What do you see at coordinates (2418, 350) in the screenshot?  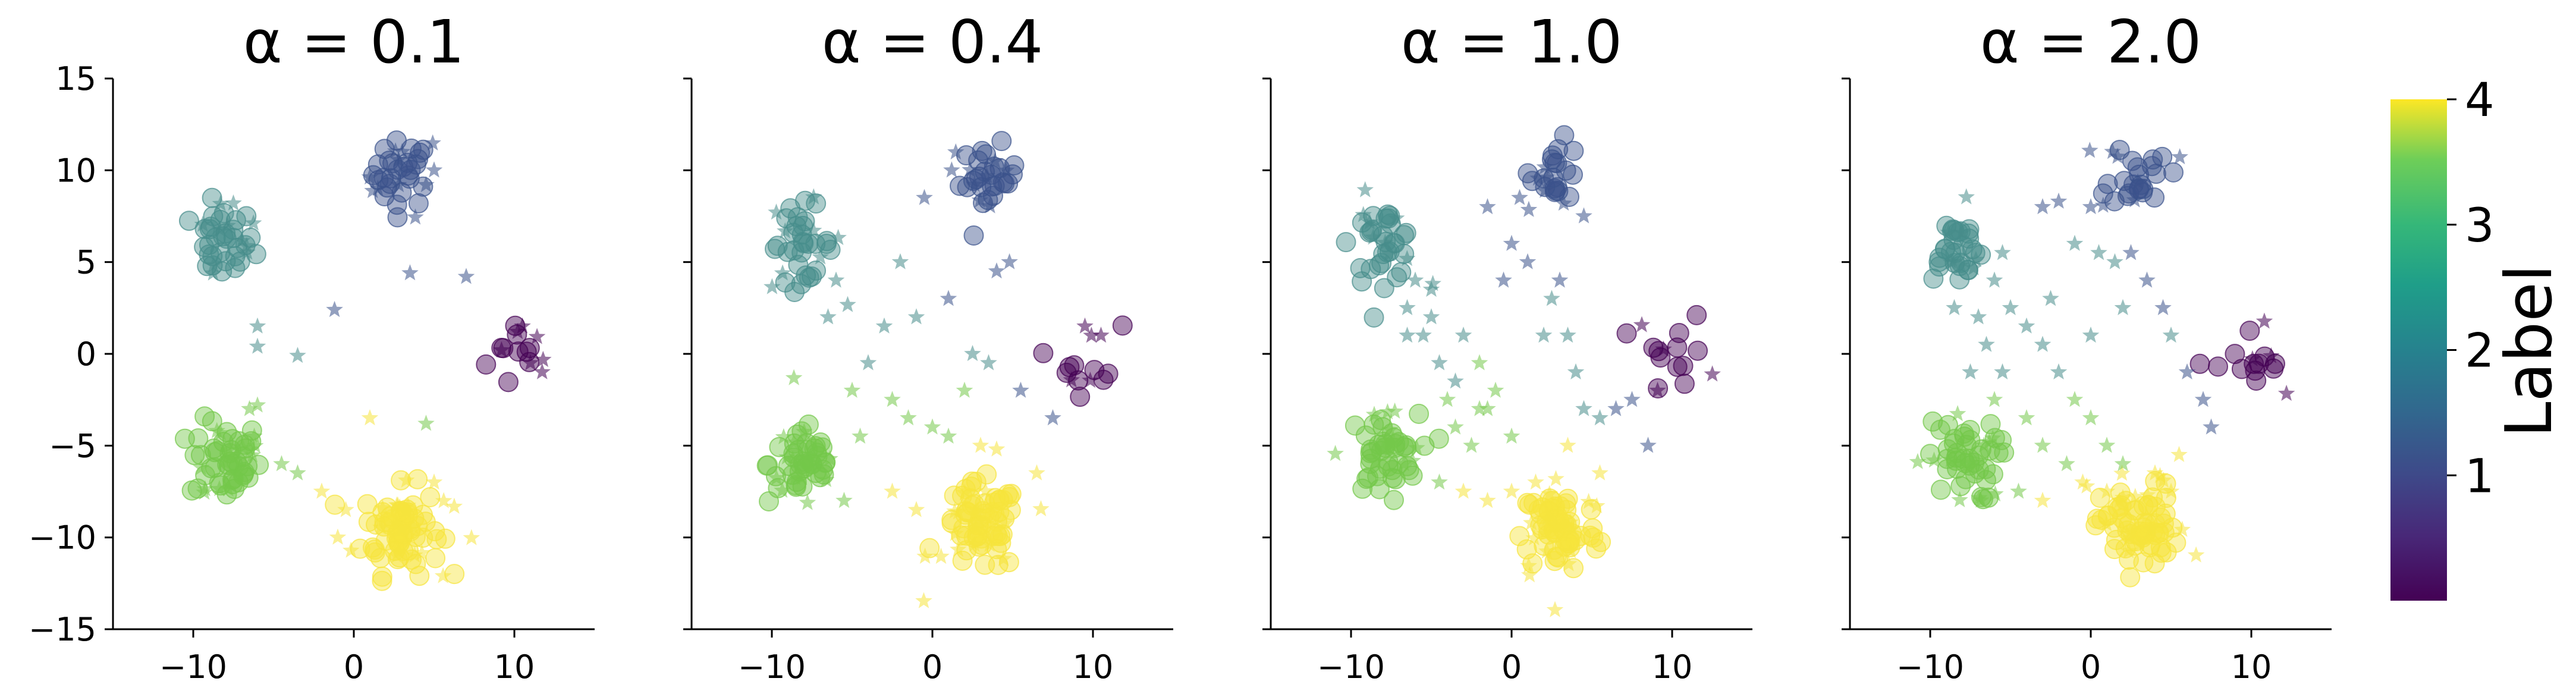 I see `colorbar-gradient` at bounding box center [2418, 350].